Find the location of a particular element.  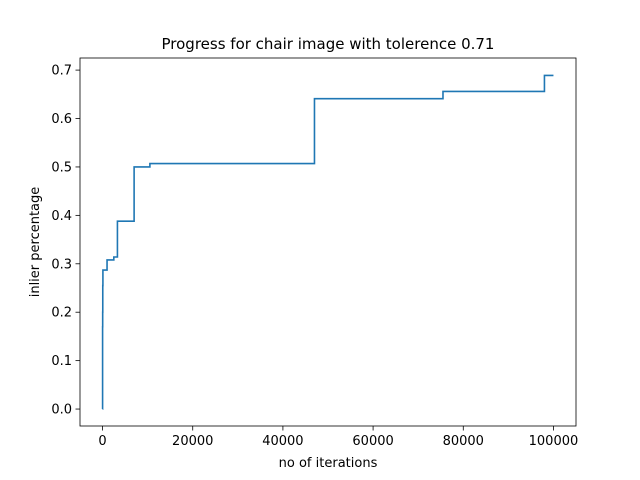

x-tick-label-4: 80000 is located at coordinates (463, 441).